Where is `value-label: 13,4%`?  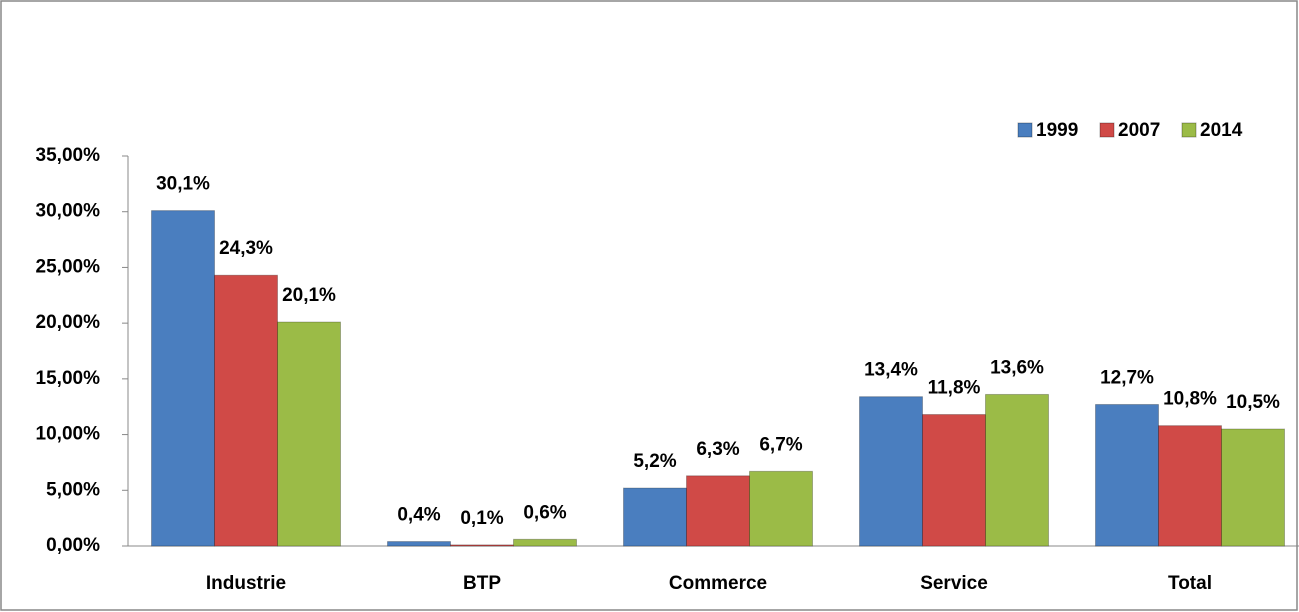
value-label: 13,4% is located at coordinates (891, 370).